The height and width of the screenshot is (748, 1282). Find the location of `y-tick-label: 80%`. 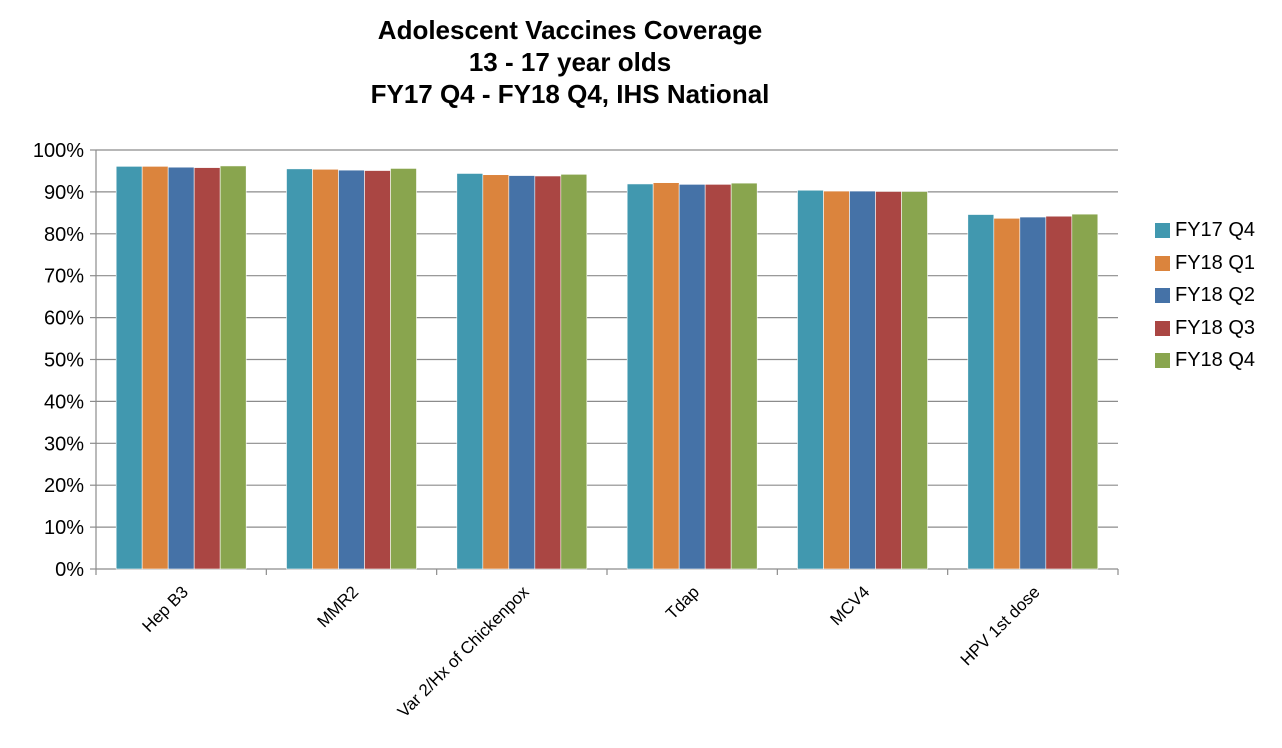

y-tick-label: 80% is located at coordinates (64, 235).